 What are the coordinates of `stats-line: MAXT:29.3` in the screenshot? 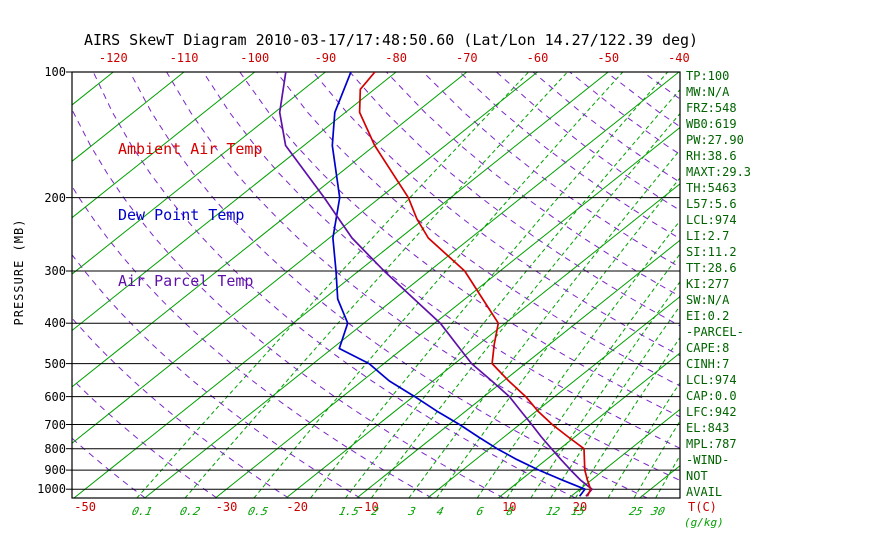 It's located at (719, 172).